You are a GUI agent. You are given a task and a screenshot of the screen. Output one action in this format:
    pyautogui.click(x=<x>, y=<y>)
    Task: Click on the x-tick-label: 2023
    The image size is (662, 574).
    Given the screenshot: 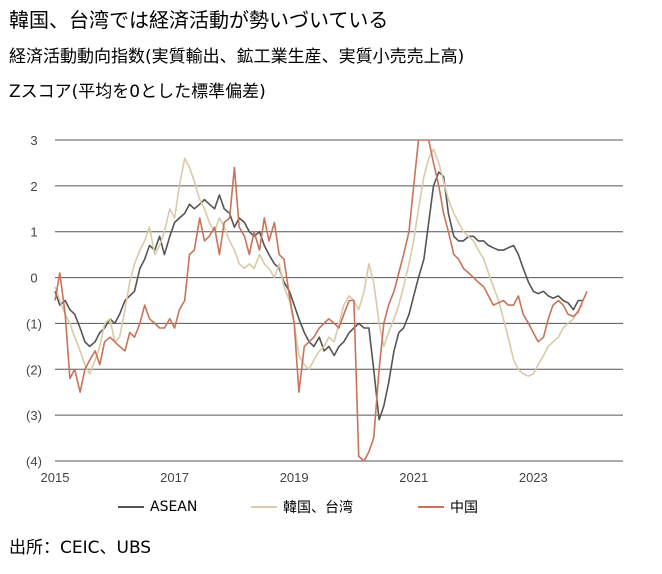 What is the action you would take?
    pyautogui.click(x=533, y=477)
    